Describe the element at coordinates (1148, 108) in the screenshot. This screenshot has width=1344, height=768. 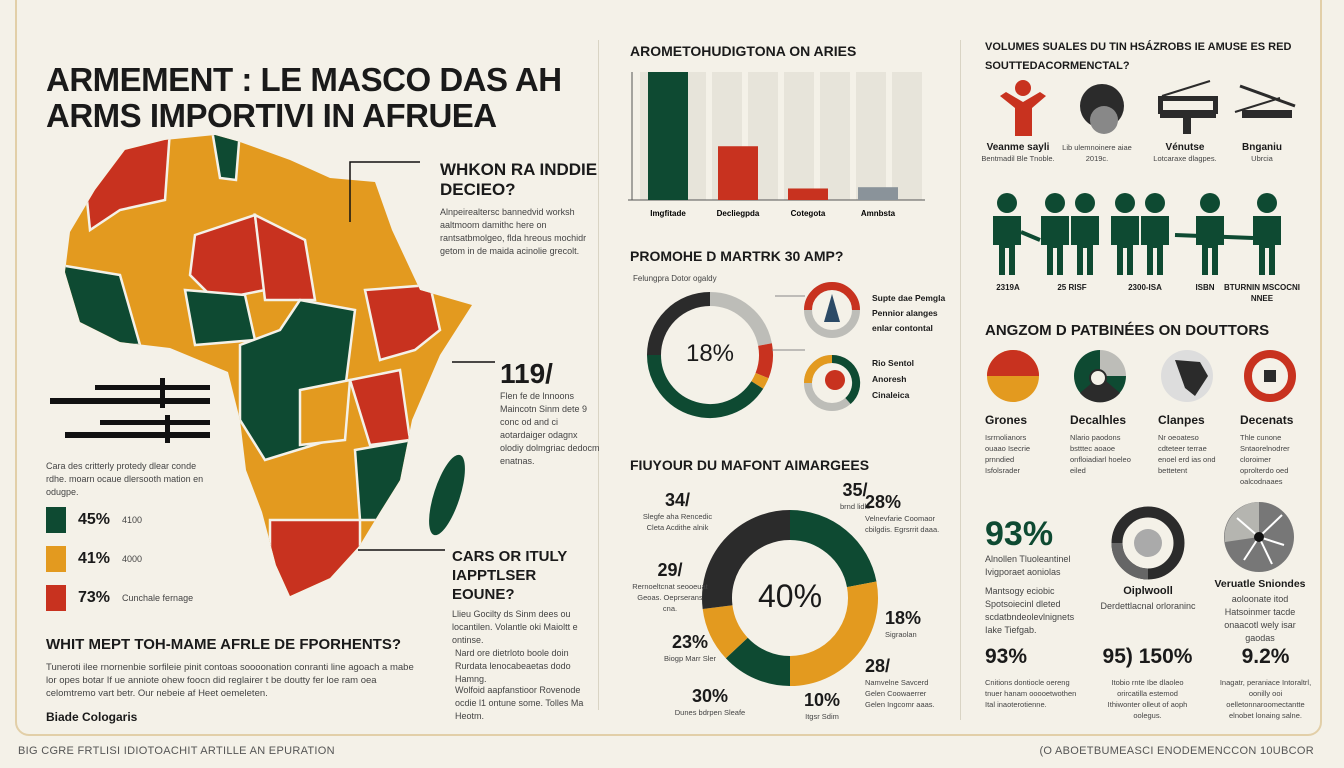
I see `weapon-icons` at that location.